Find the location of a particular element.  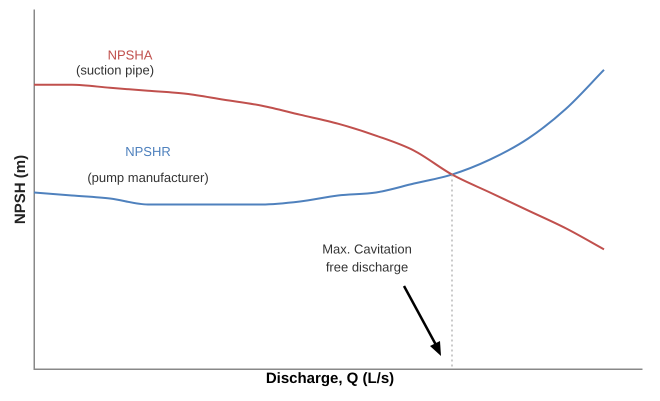

x-axis-title: Discharge, Q (L/s) is located at coordinates (330, 378).